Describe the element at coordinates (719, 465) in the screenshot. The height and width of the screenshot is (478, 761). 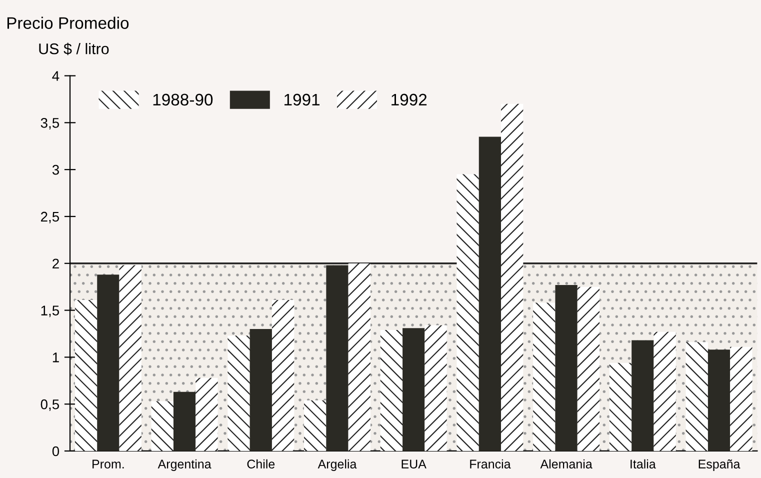
I see `x-tick-label: España` at that location.